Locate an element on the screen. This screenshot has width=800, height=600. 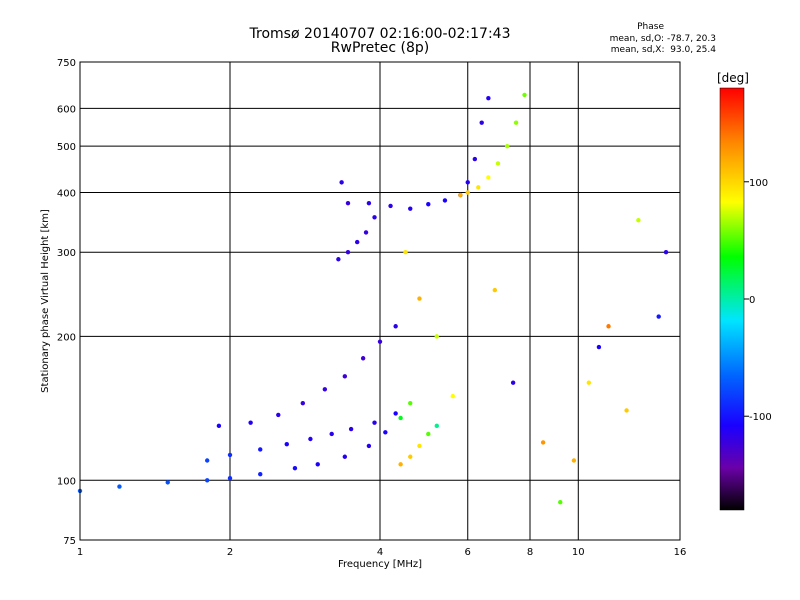
phase-heading: Phase is located at coordinates (650, 27).